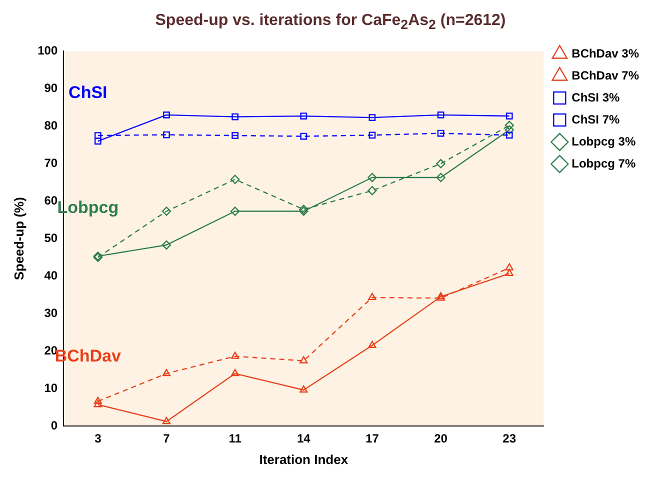  I want to click on x-axis-title: Iteration Index, so click(304, 459).